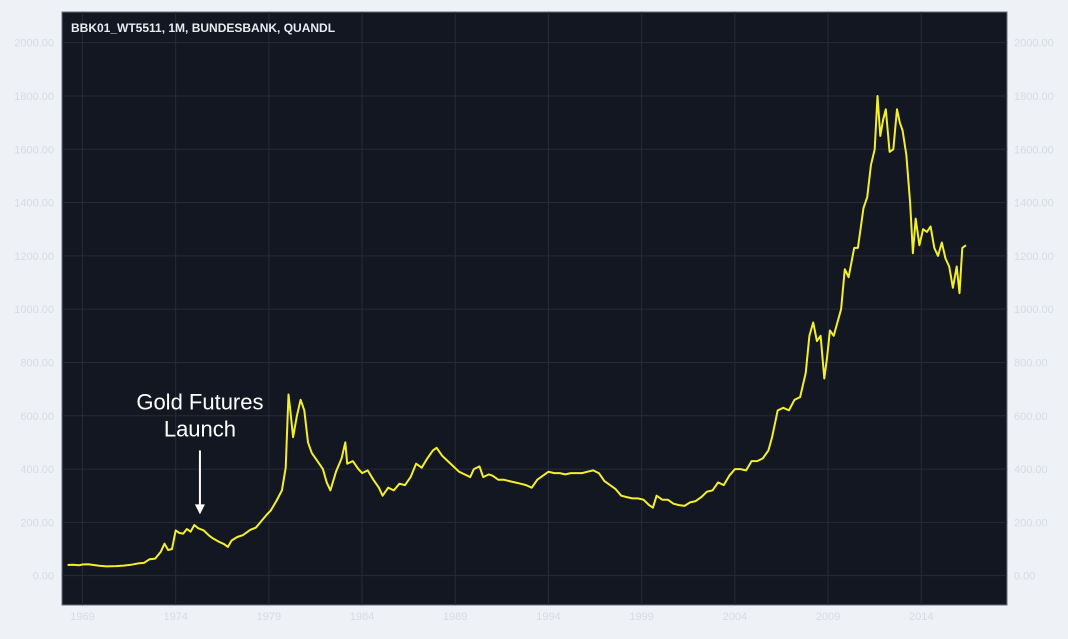 The height and width of the screenshot is (639, 1068). I want to click on chart-title: BBK01_WT5511, 1M, BUNDESBANK, QUANDL, so click(203, 28).